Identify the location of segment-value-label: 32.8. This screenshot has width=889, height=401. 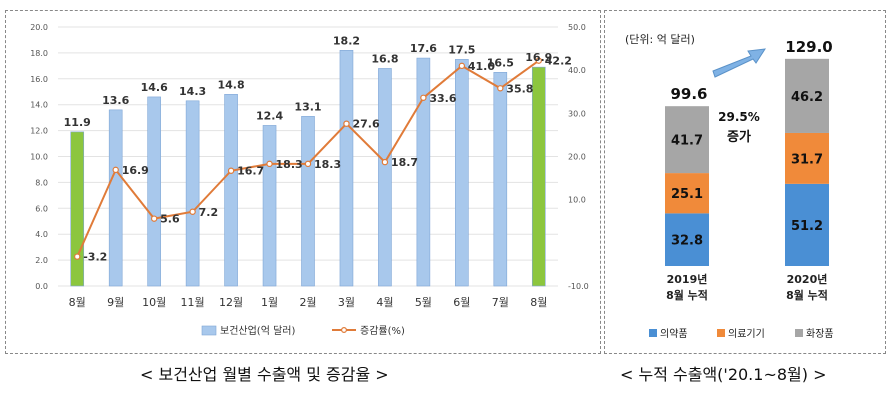
(687, 241).